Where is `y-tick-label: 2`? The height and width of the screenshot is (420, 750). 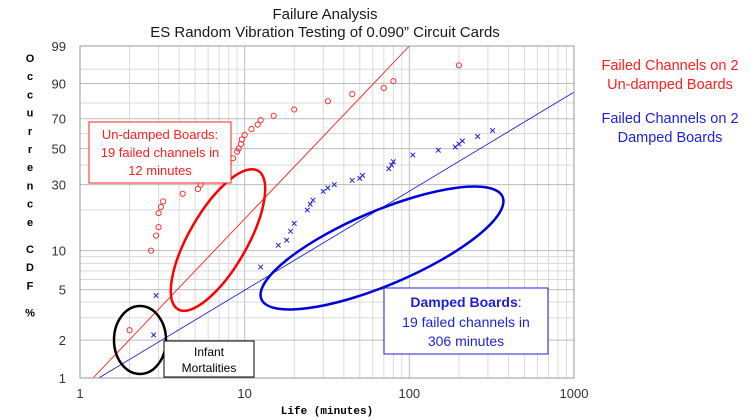
y-tick-label: 2 is located at coordinates (62, 340).